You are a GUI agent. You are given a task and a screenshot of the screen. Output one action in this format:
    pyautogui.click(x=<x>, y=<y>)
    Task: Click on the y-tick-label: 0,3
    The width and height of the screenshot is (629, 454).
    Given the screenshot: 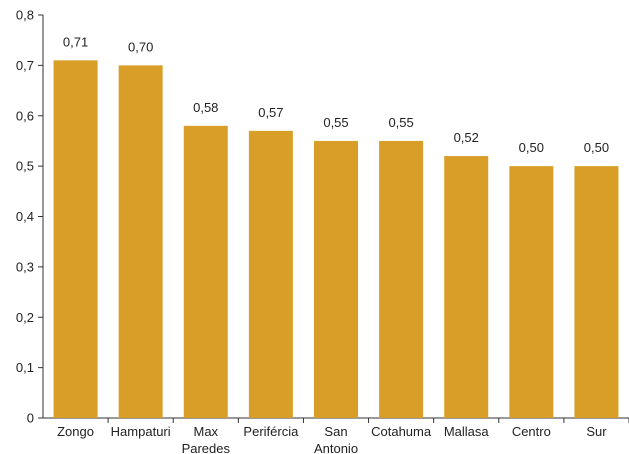 What is the action you would take?
    pyautogui.click(x=25, y=266)
    